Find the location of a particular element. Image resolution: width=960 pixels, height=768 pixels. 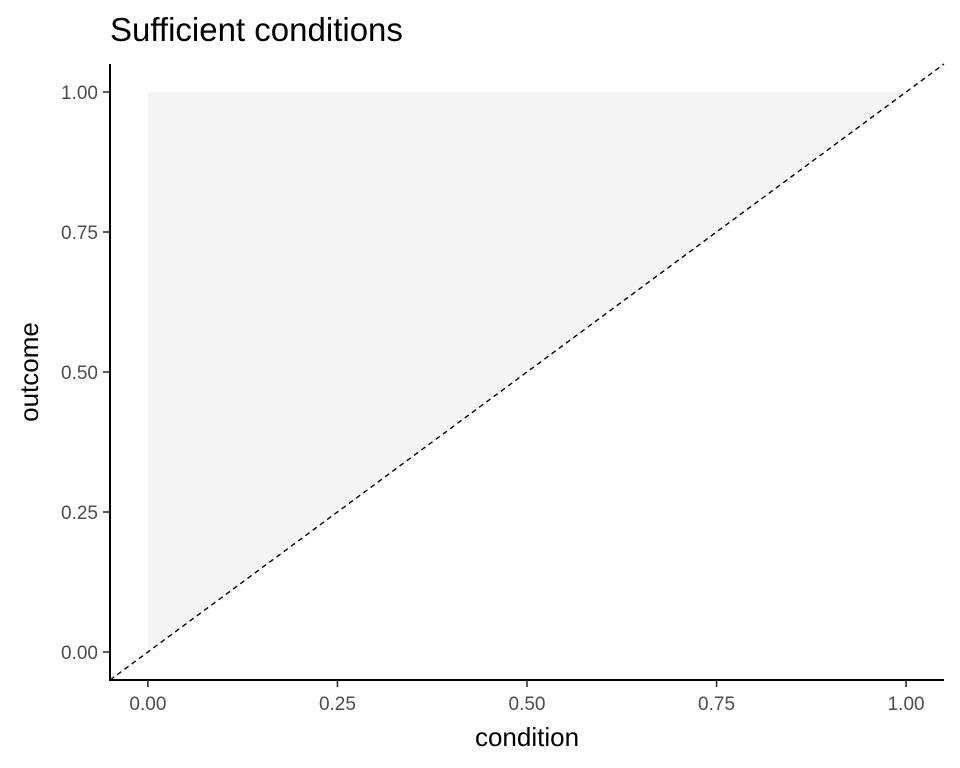

y-tick-label: 0.25 is located at coordinates (79, 513).